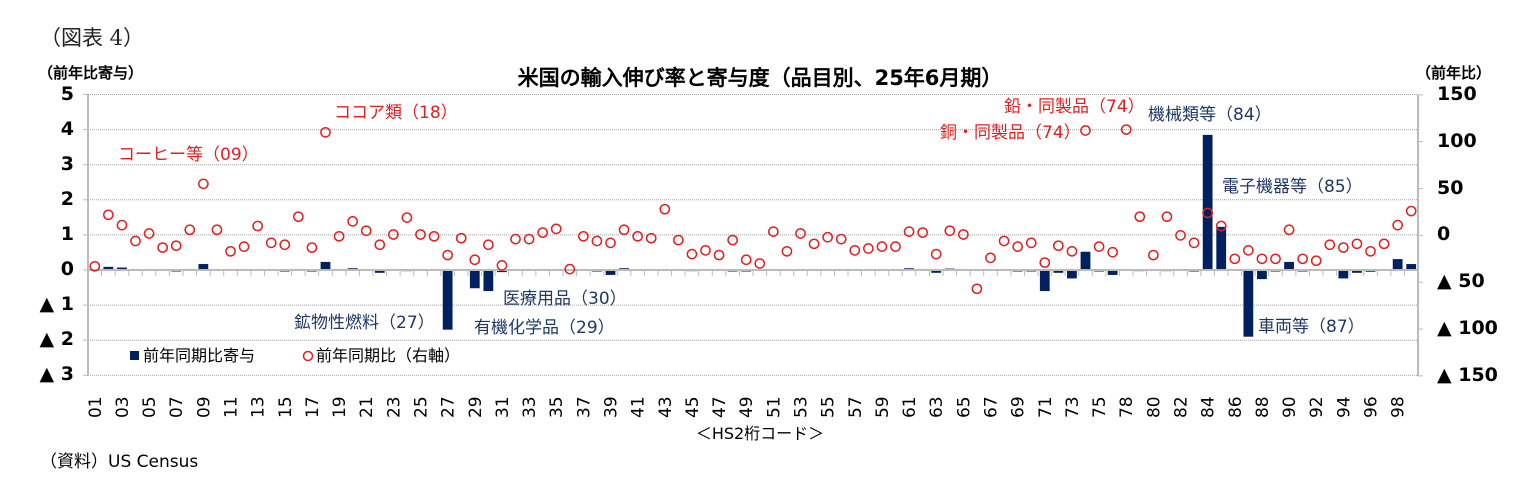  I want to click on x-tick-label: 98, so click(1399, 407).